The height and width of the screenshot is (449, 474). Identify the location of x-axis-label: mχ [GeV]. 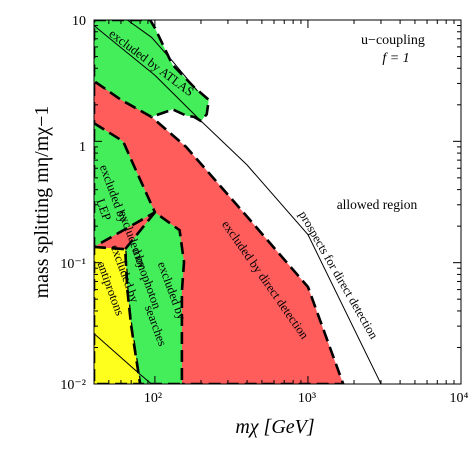
(274, 427).